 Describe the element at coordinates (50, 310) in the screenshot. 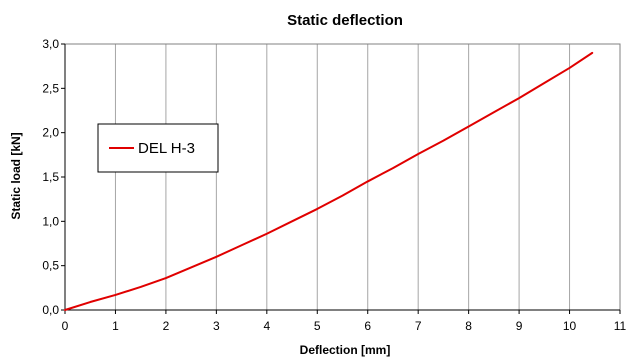

I see `y-tick-label-0: 0,0` at that location.